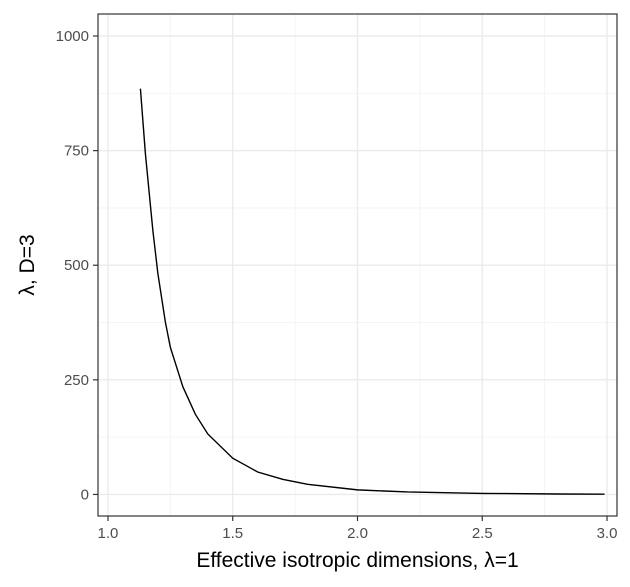 The width and height of the screenshot is (630, 587). What do you see at coordinates (357, 533) in the screenshot?
I see `x-tick-label: 2.0` at bounding box center [357, 533].